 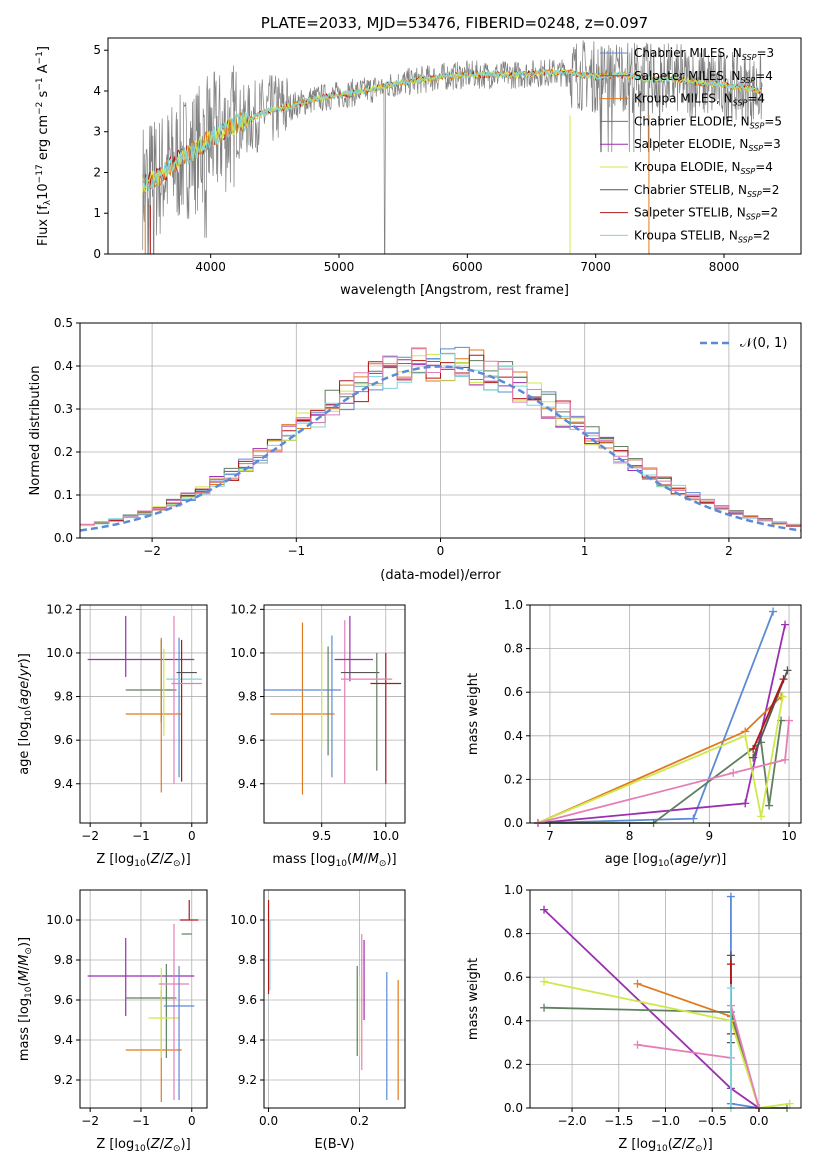 What do you see at coordinates (339, 267) in the screenshot?
I see `x-tick-label: 5000` at bounding box center [339, 267].